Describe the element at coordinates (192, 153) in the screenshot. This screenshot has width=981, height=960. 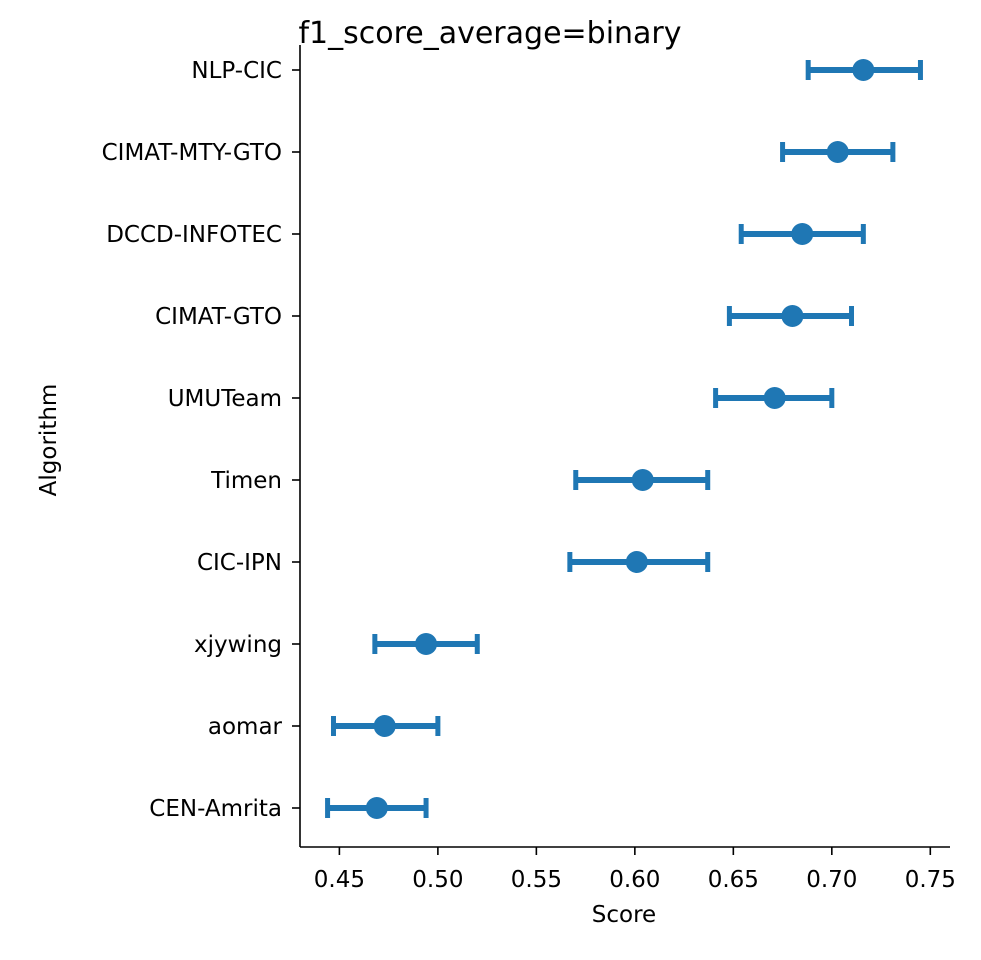
I see `y-tick-label: CIMAT-MTY-GTO` at that location.